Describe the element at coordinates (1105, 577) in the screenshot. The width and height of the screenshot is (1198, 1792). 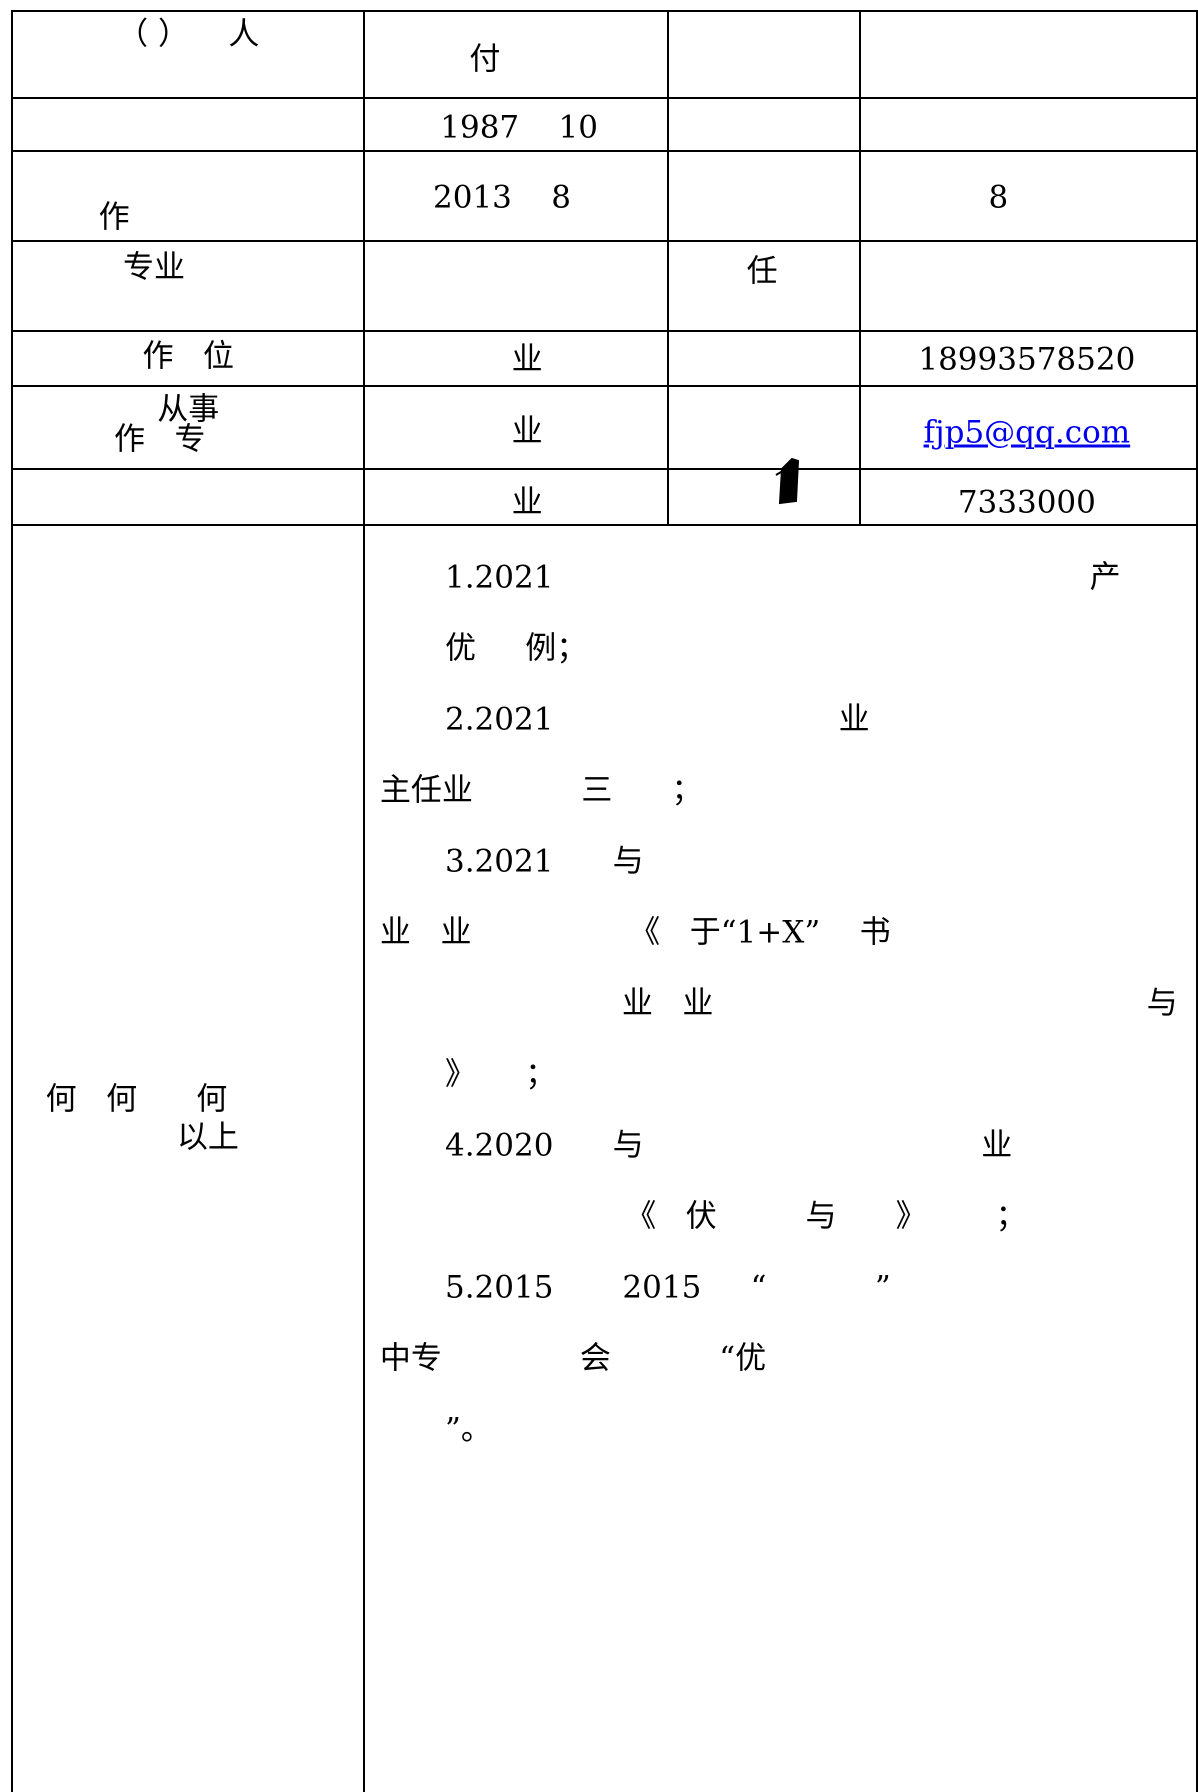
I see `achievement-text: 产` at that location.